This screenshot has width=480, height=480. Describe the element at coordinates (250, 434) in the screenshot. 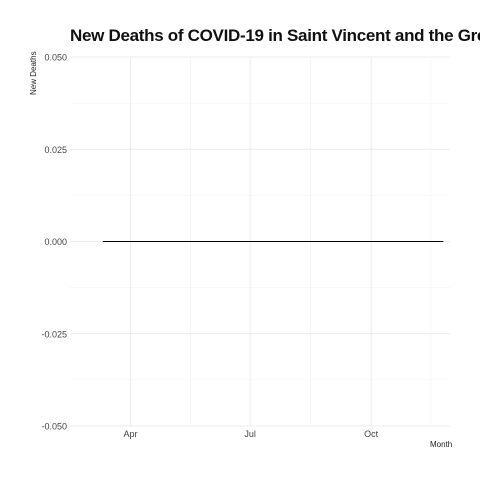

I see `x-tick-label: Jul` at that location.